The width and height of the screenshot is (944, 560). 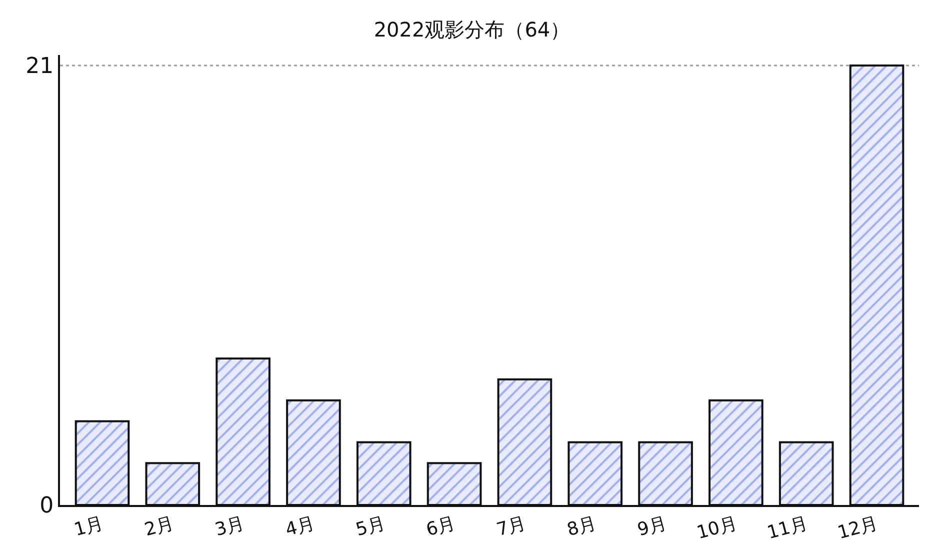 I want to click on x-tick-label: 11月, so click(x=787, y=528).